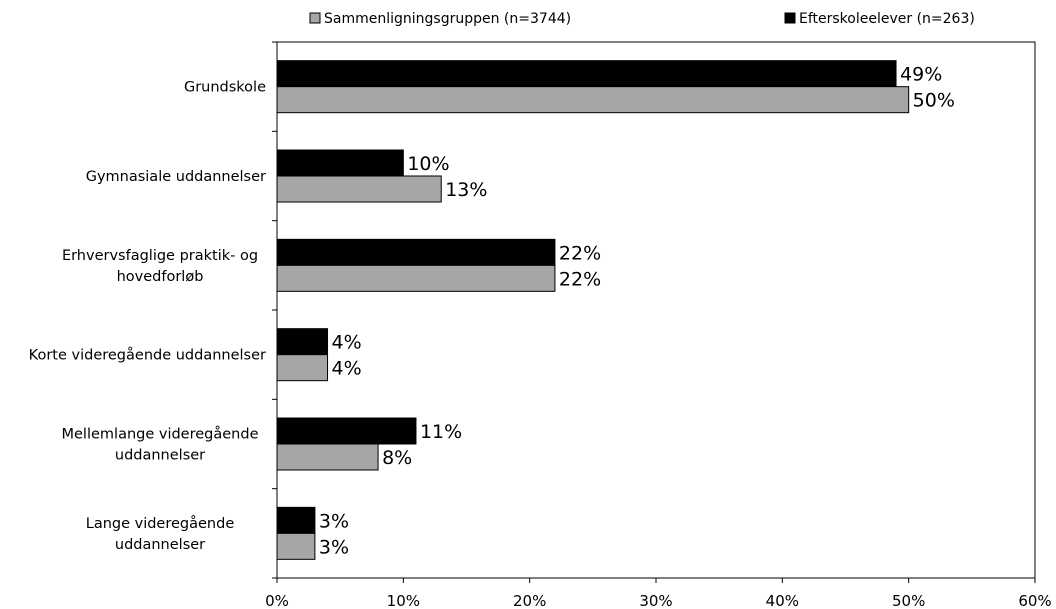  Describe the element at coordinates (160, 277) in the screenshot. I see `category-label-2-line-1: hovedforløb` at that location.